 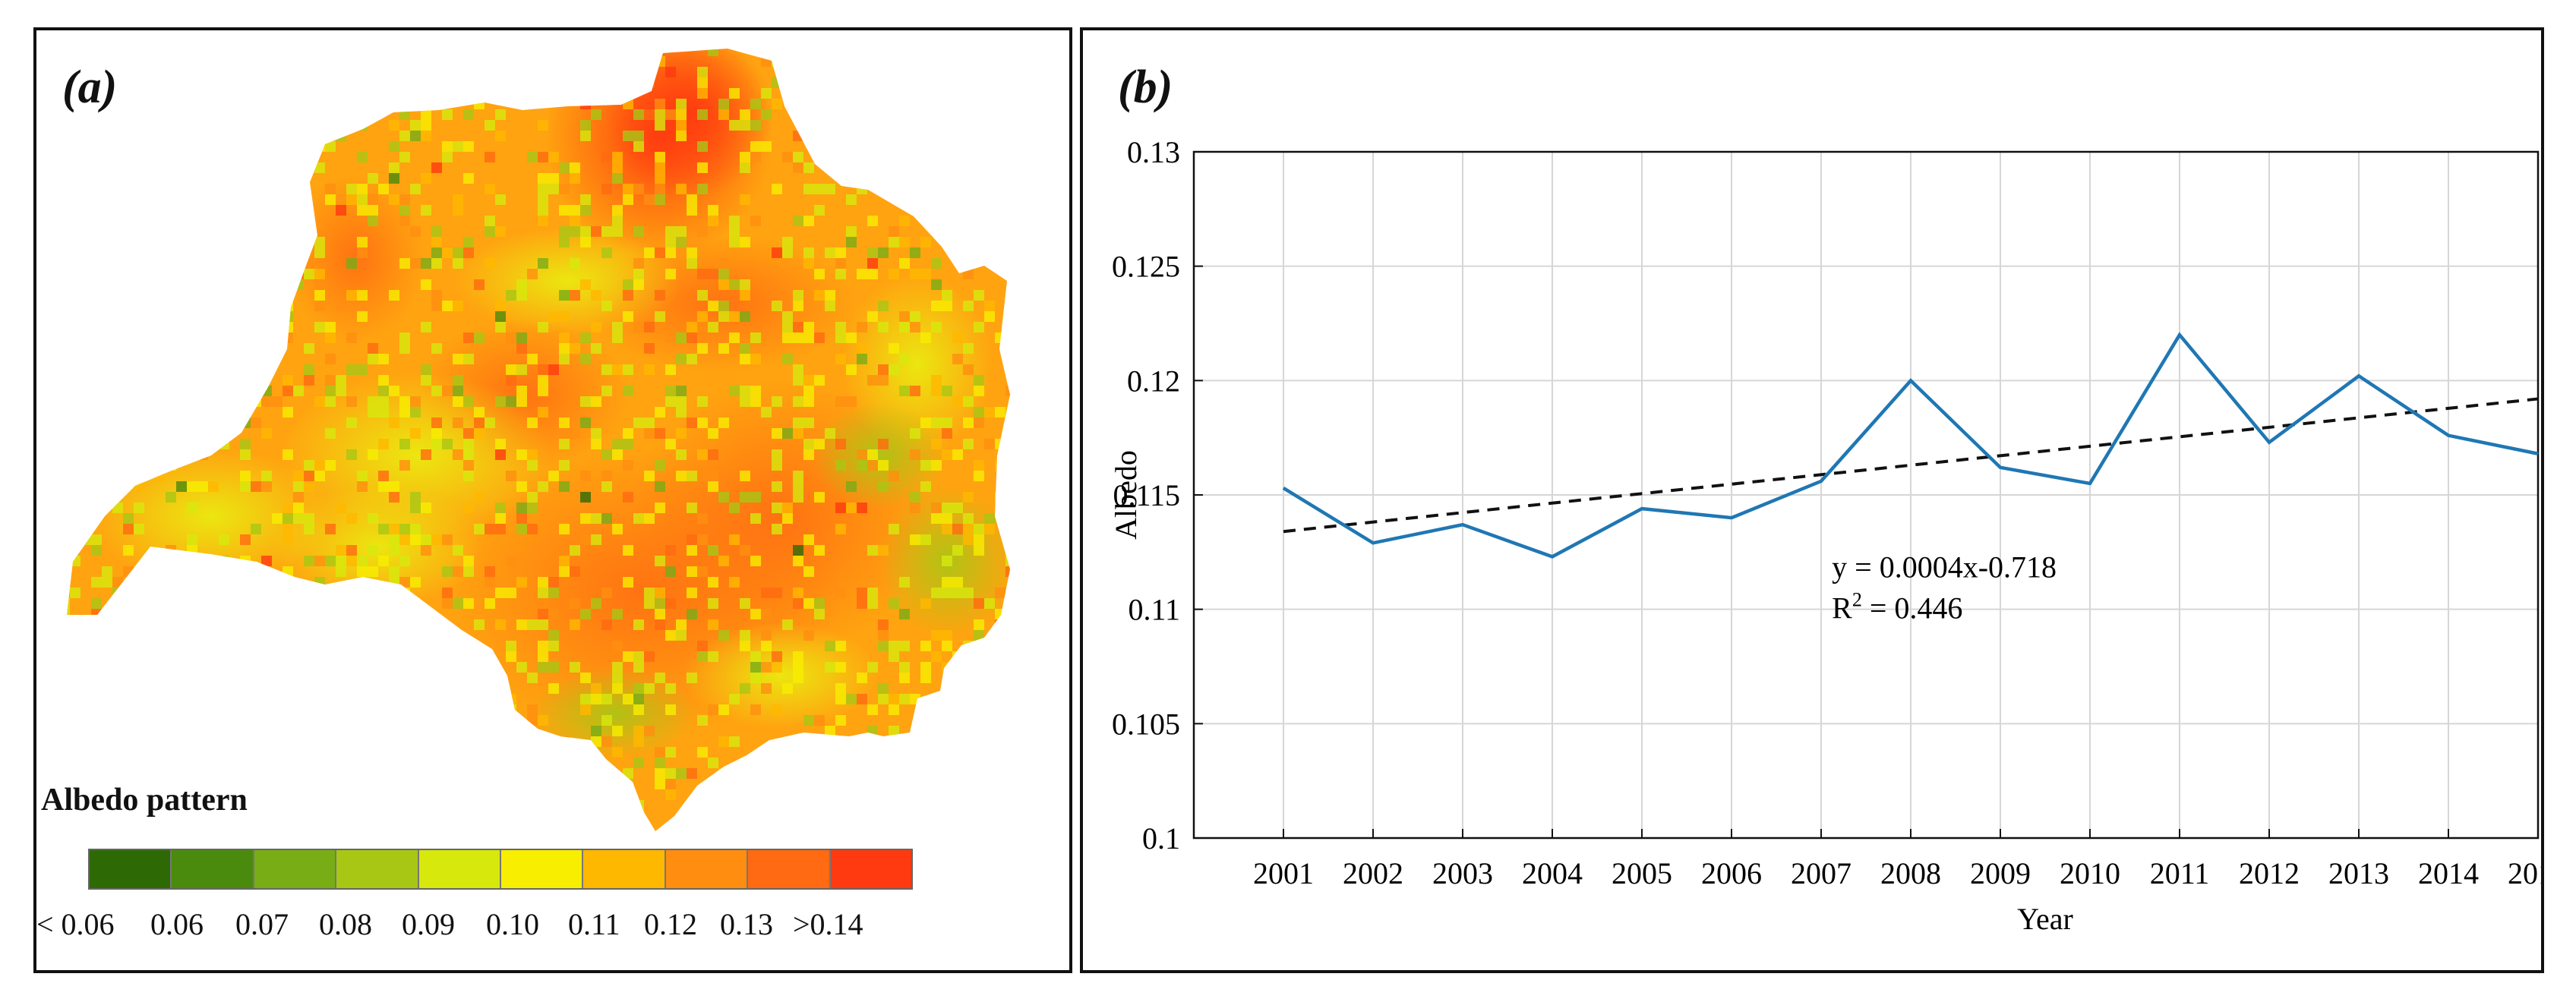 I want to click on legend-label-8: 0.13, so click(x=746, y=924).